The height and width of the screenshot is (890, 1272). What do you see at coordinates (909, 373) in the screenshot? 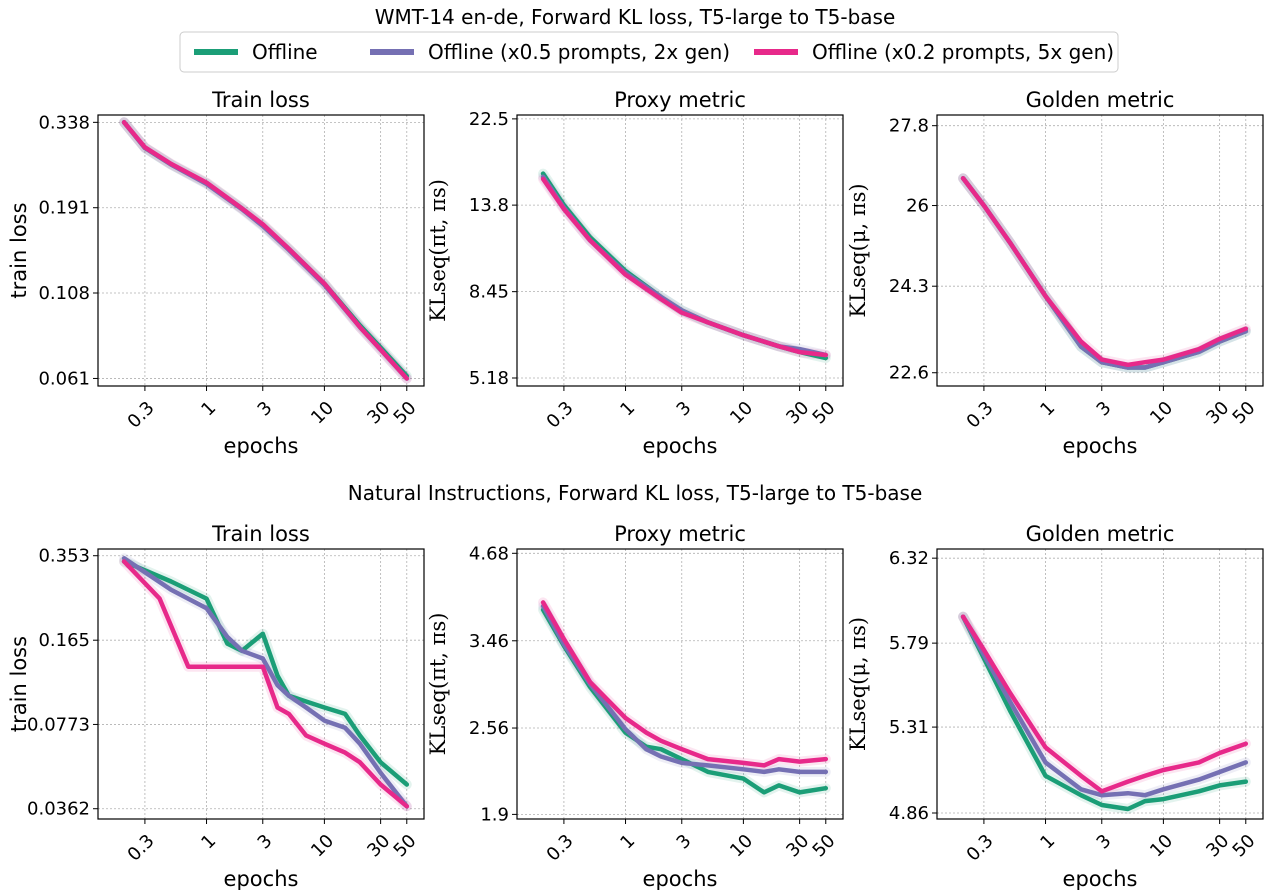
I see `y-tick-label: 22.6` at bounding box center [909, 373].